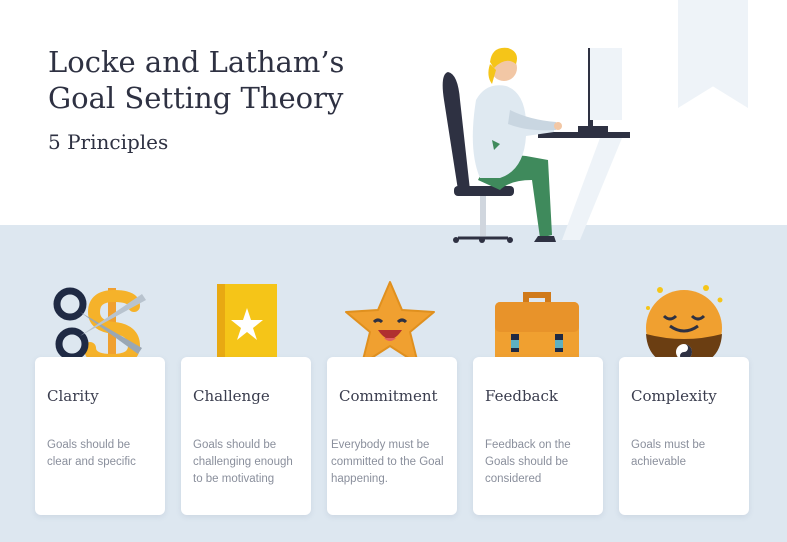 The width and height of the screenshot is (787, 542). Describe the element at coordinates (91, 453) in the screenshot. I see `principle-description: Goals should be clear and specific` at that location.